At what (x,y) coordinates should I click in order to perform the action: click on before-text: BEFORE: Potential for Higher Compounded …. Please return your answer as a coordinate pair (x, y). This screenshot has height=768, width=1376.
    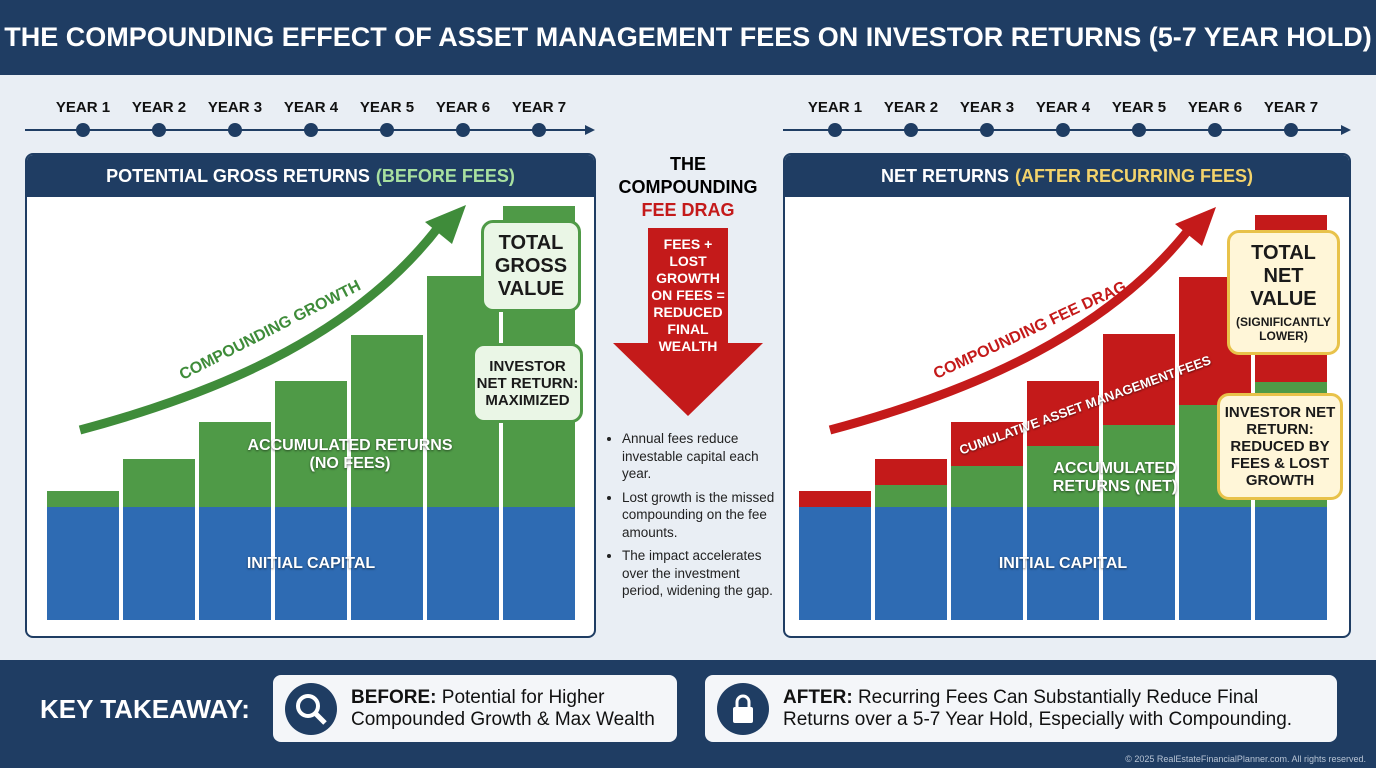
    Looking at the image, I should click on (508, 709).